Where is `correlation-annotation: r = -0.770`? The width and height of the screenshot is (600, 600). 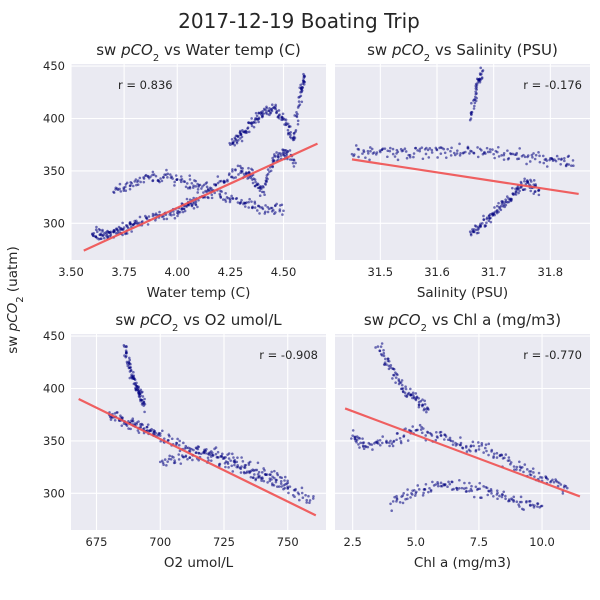 correlation-annotation: r = -0.770 is located at coordinates (552, 355).